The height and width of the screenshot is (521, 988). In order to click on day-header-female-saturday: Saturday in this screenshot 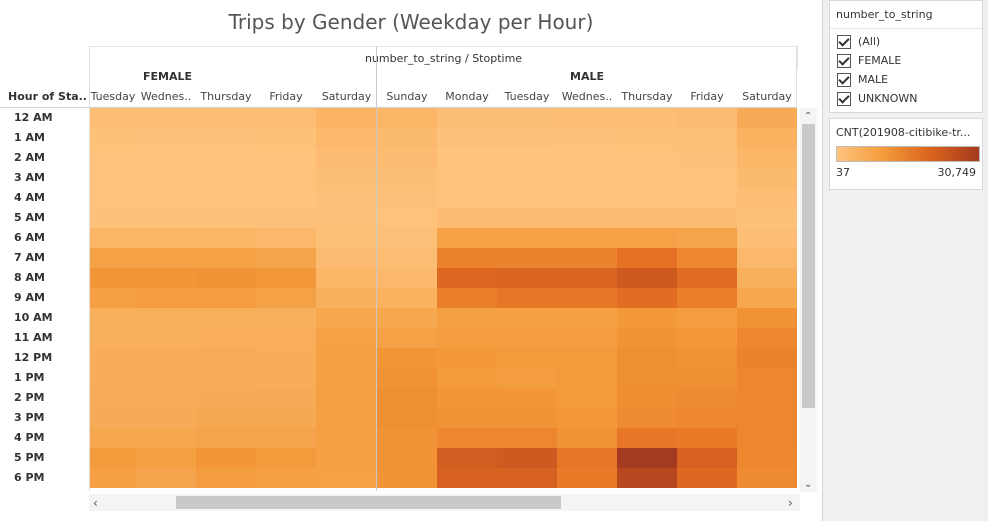, I will do `click(346, 96)`.